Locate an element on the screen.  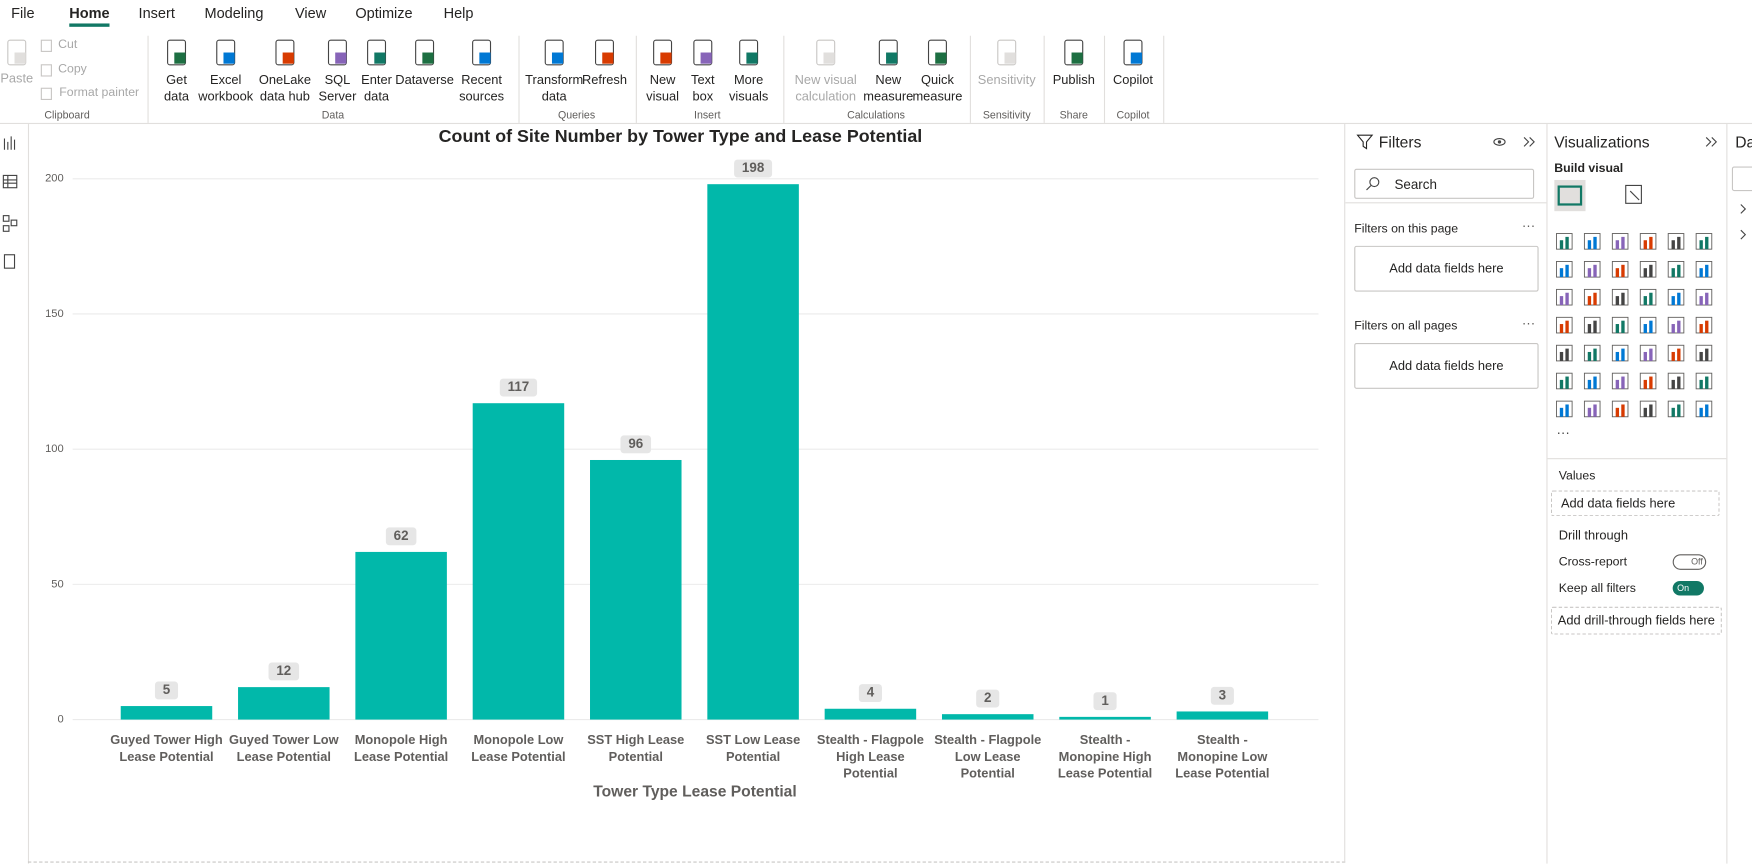
table-view-icon is located at coordinates (10, 181).